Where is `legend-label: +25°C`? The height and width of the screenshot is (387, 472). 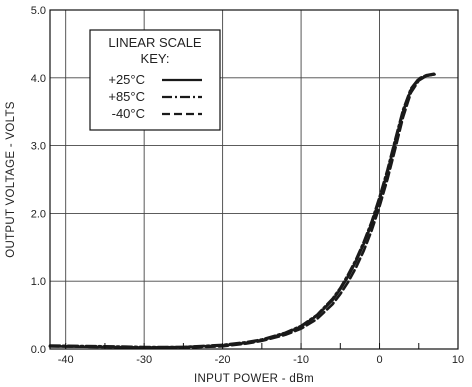 legend-label: +25°C is located at coordinates (126, 79).